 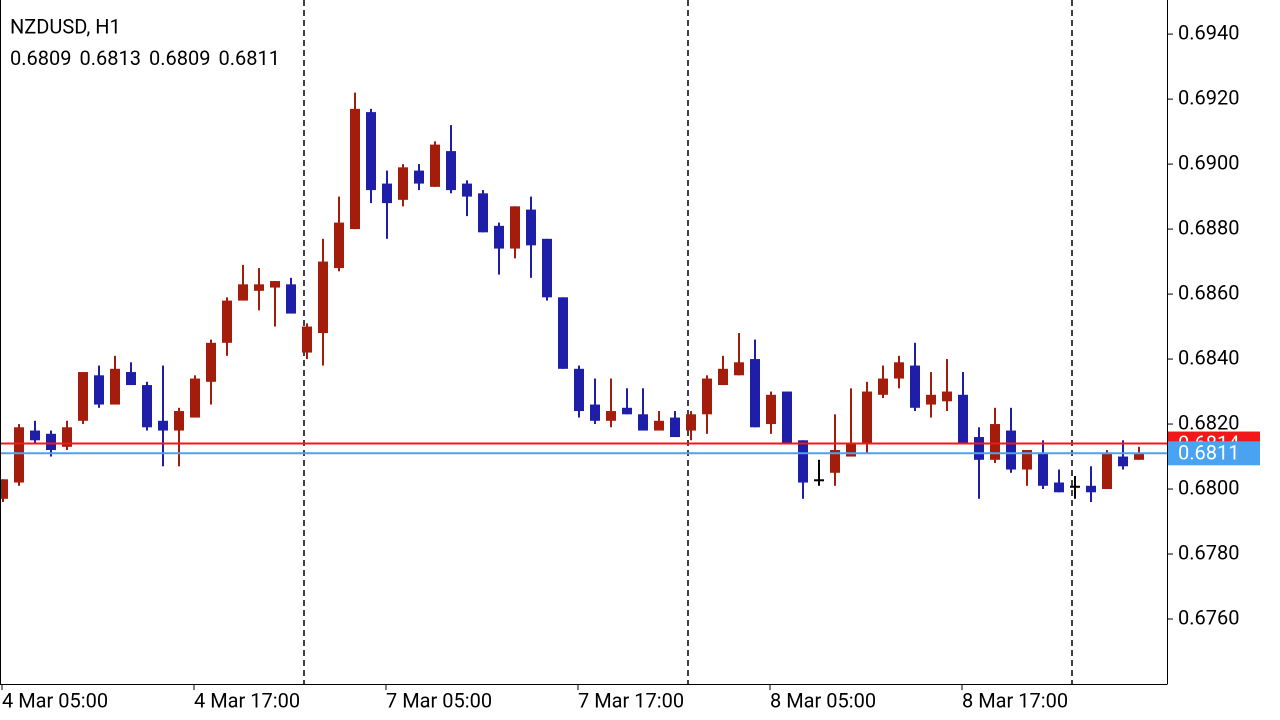 What do you see at coordinates (109, 58) in the screenshot?
I see `ohlc-high: 0.6813` at bounding box center [109, 58].